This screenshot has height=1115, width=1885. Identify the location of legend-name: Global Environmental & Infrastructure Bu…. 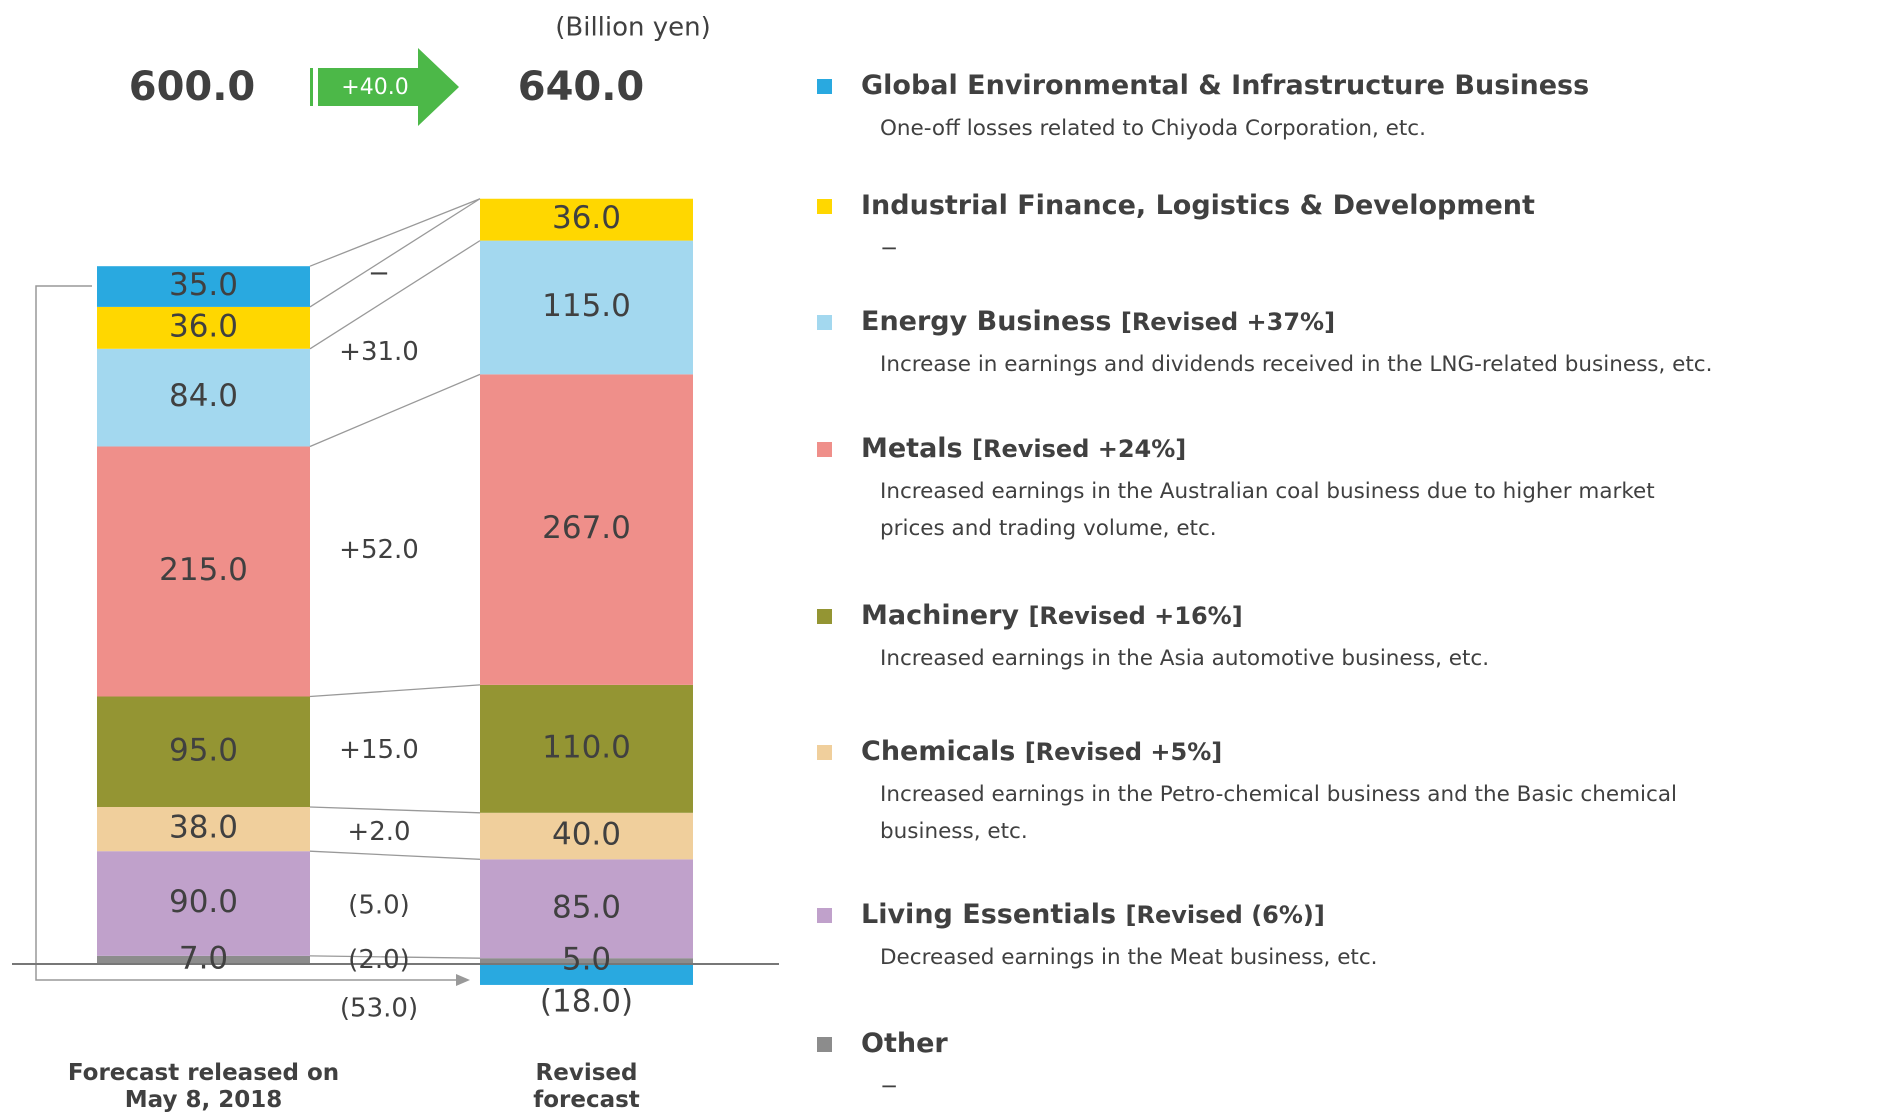
(1225, 85).